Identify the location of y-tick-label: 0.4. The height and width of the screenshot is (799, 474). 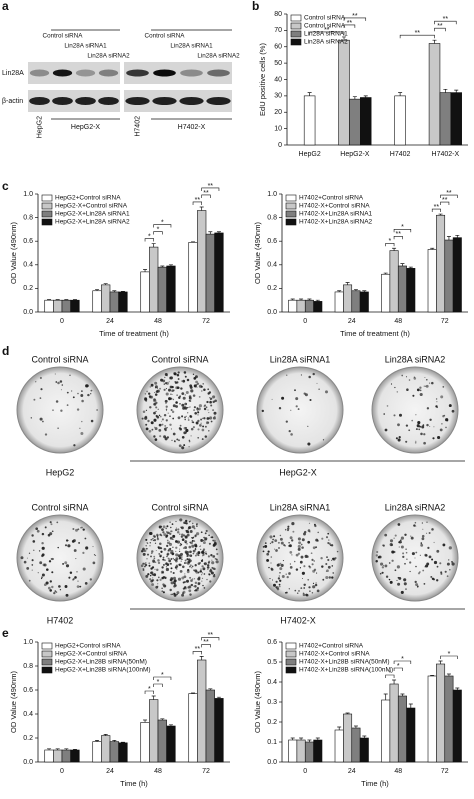
(28, 714).